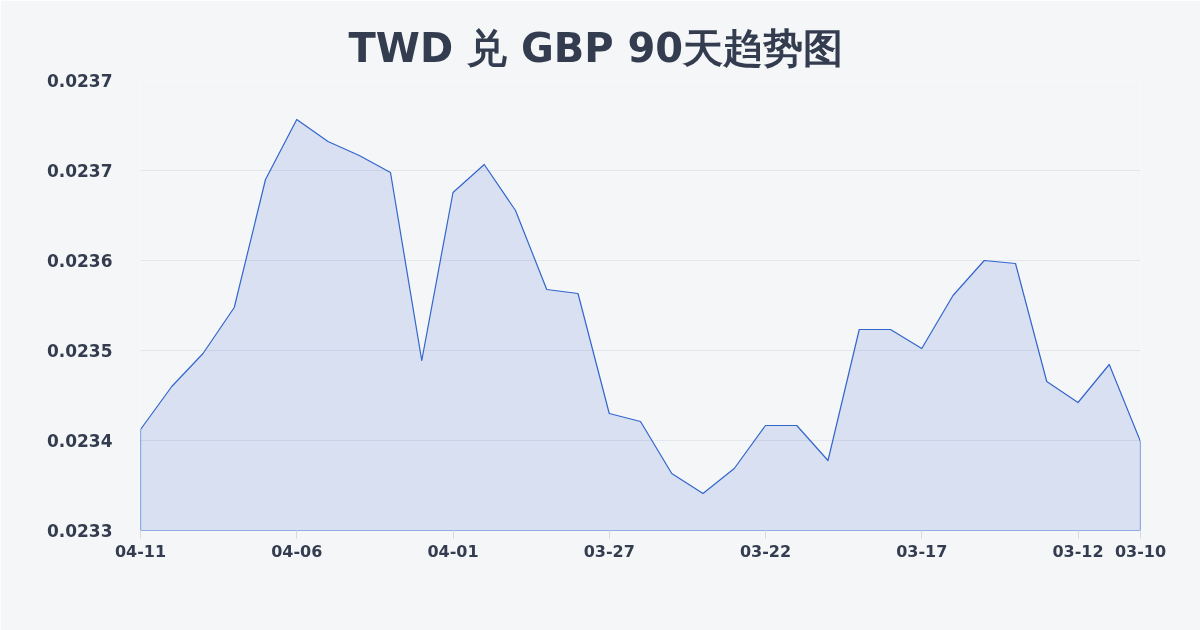 The width and height of the screenshot is (1200, 630). I want to click on chart-title: TWD 兑 GBP 90天趋势图, so click(596, 47).